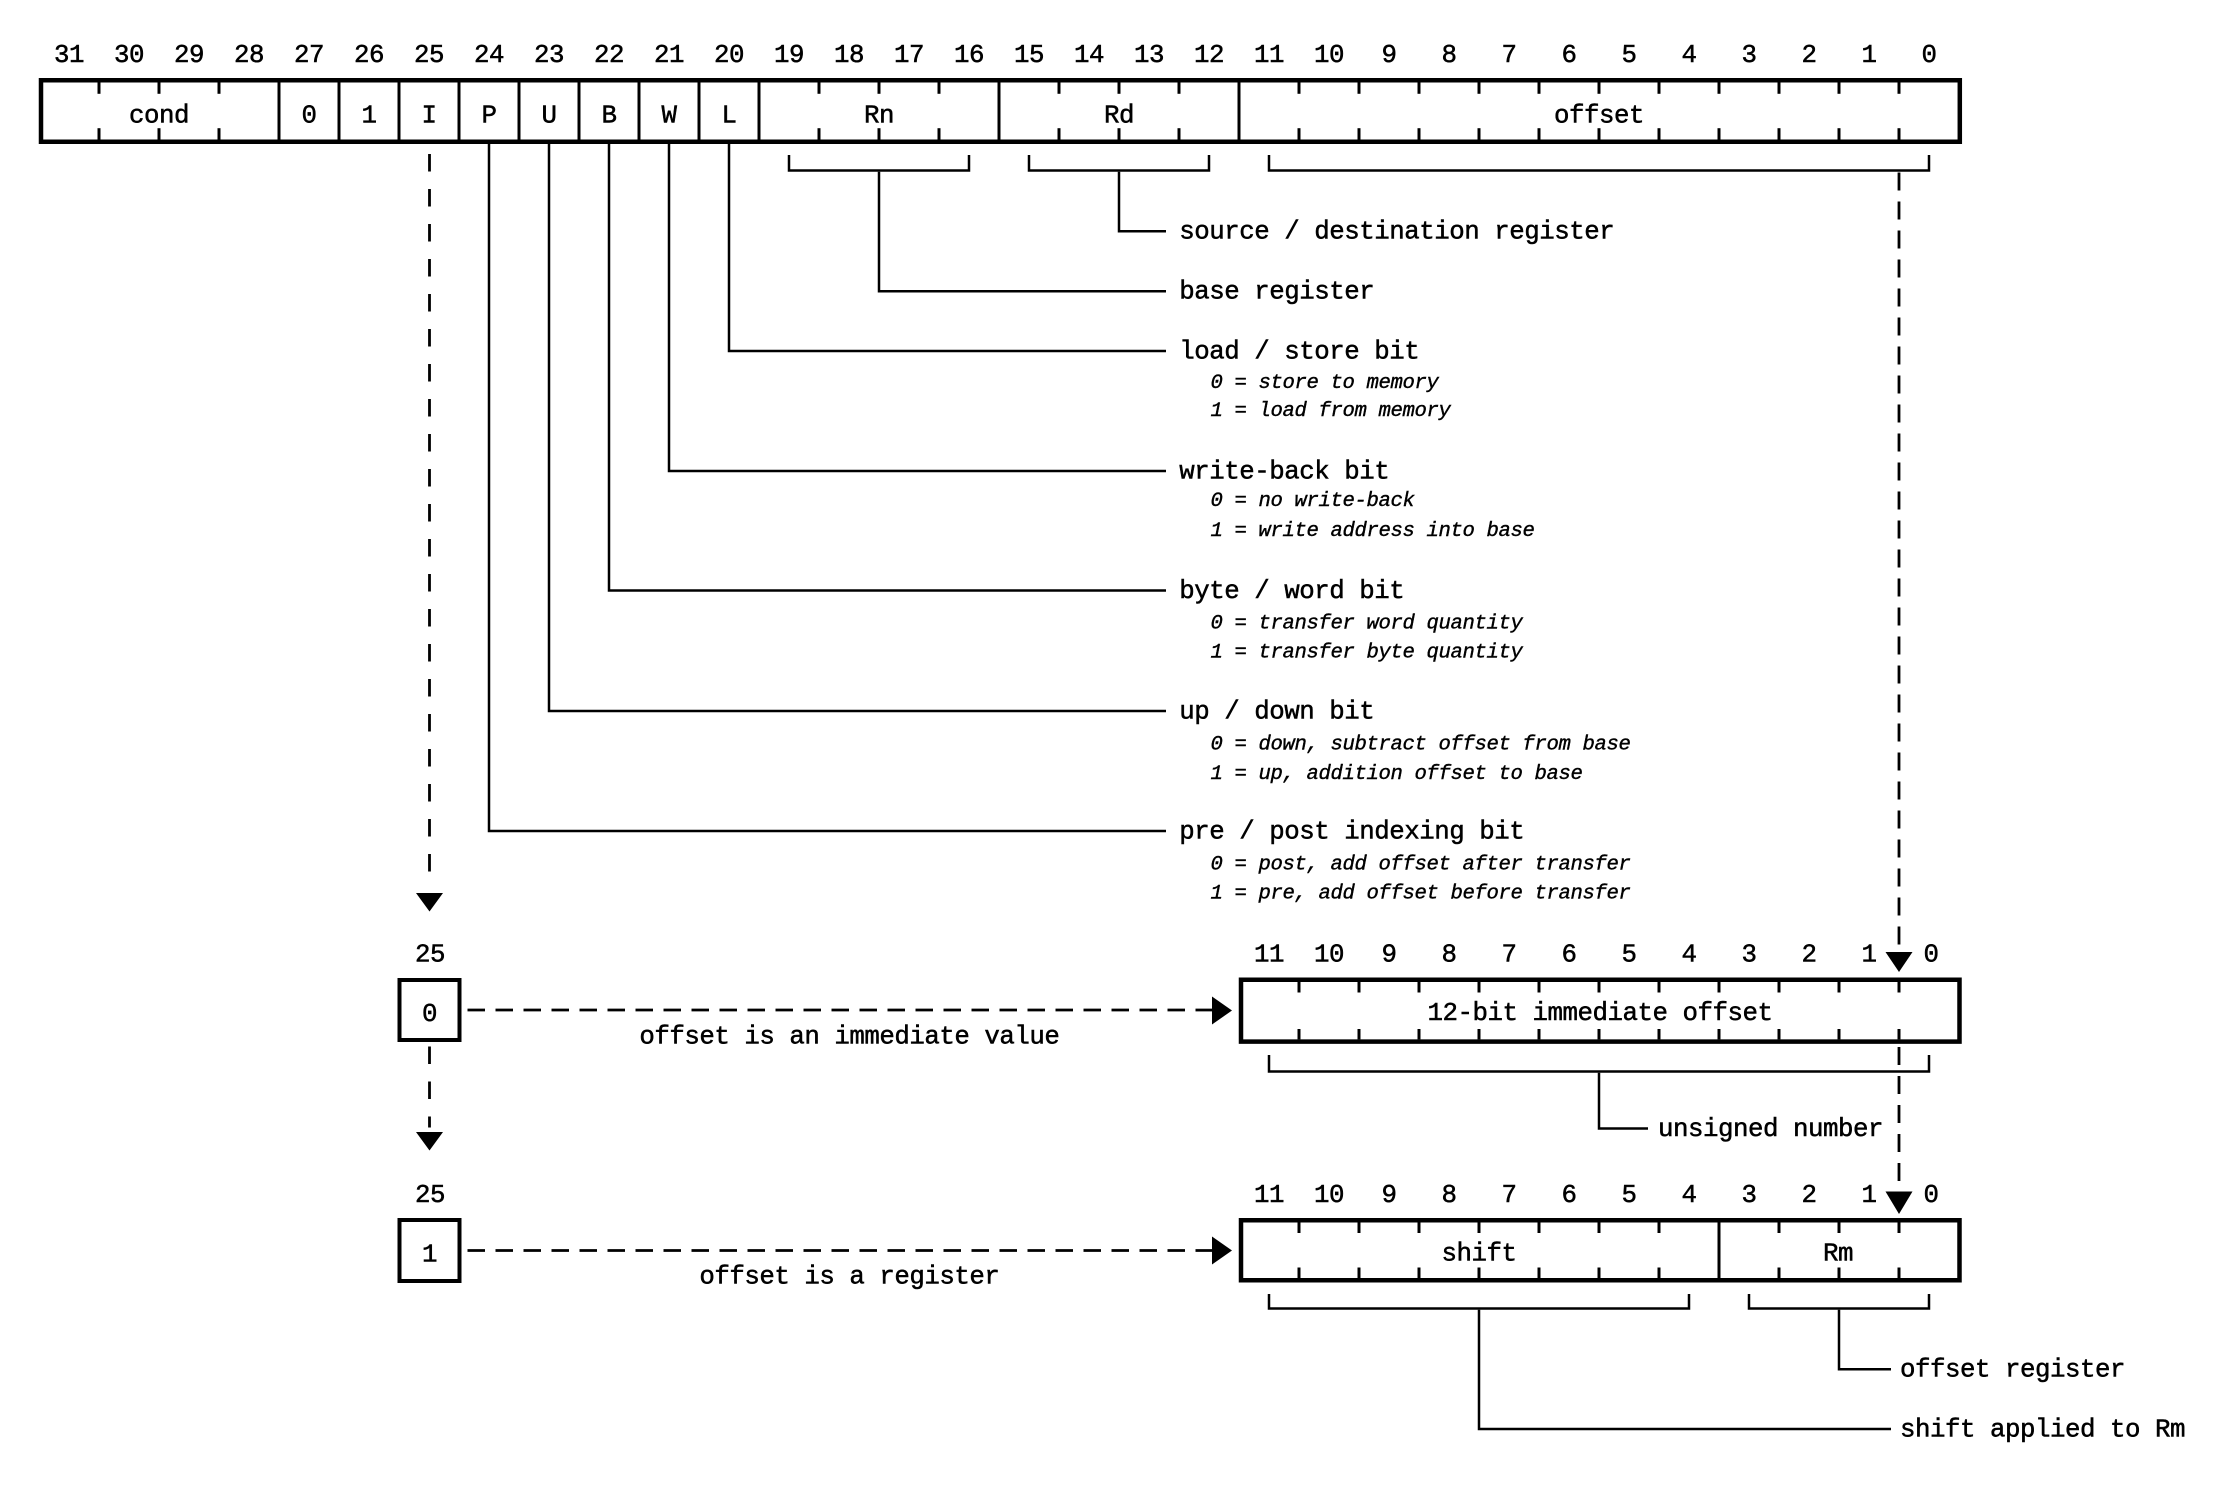 The width and height of the screenshot is (2225, 1488). What do you see at coordinates (729, 55) in the screenshot?
I see `svg-text: 20` at bounding box center [729, 55].